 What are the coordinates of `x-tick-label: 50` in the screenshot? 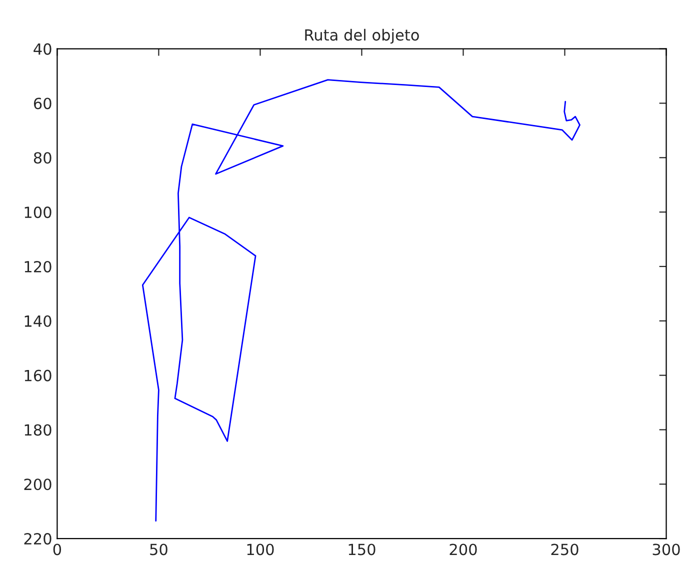 It's located at (159, 550).